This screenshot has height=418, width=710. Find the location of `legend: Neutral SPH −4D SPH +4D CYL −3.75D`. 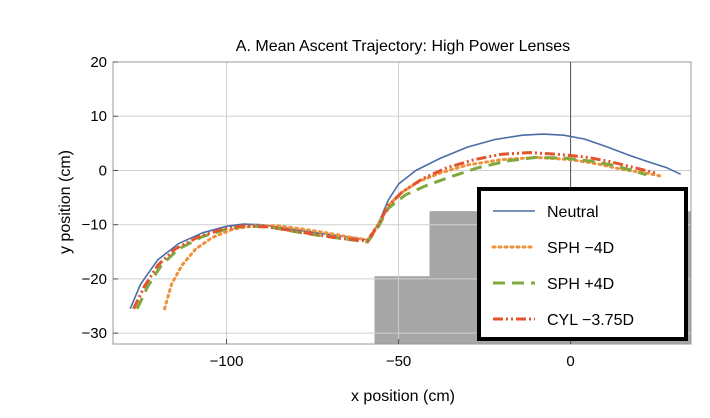

legend: Neutral SPH −4D SPH +4D CYL −3.75D is located at coordinates (582, 264).